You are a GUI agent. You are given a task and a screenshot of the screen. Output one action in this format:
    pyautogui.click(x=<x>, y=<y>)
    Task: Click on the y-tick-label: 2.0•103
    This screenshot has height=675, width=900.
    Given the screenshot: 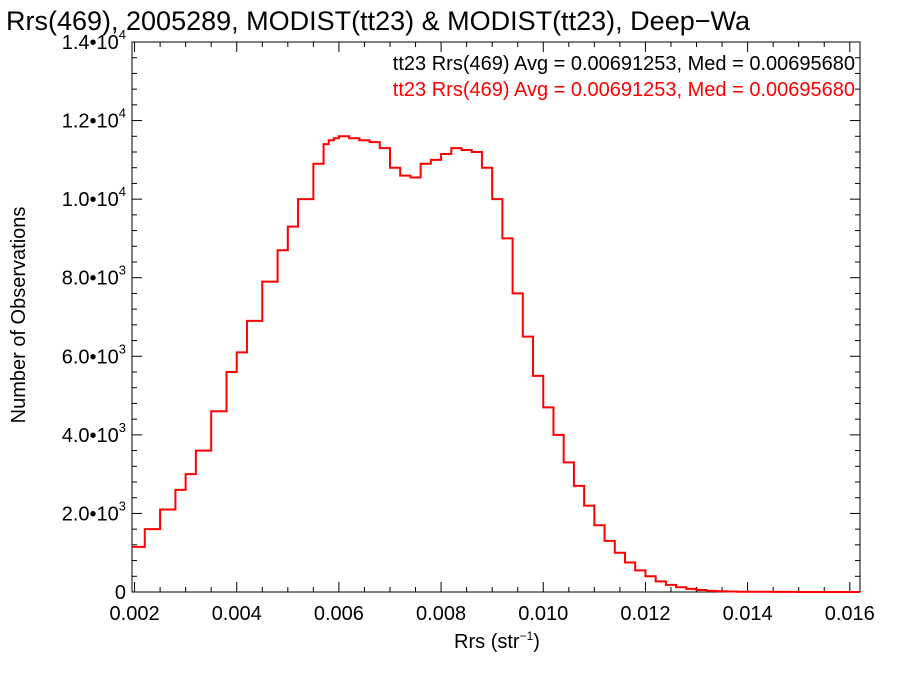 What is the action you would take?
    pyautogui.click(x=94, y=511)
    